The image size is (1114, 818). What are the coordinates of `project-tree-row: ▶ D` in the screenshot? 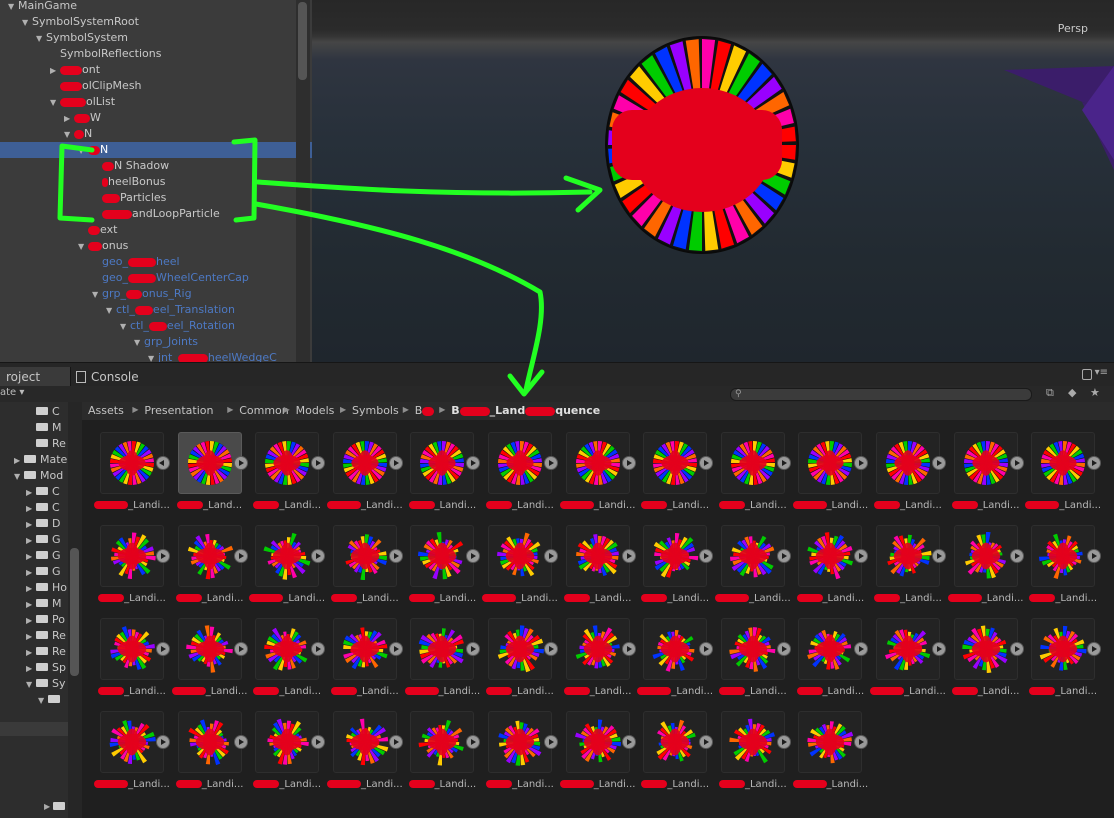 It's located at (43, 524).